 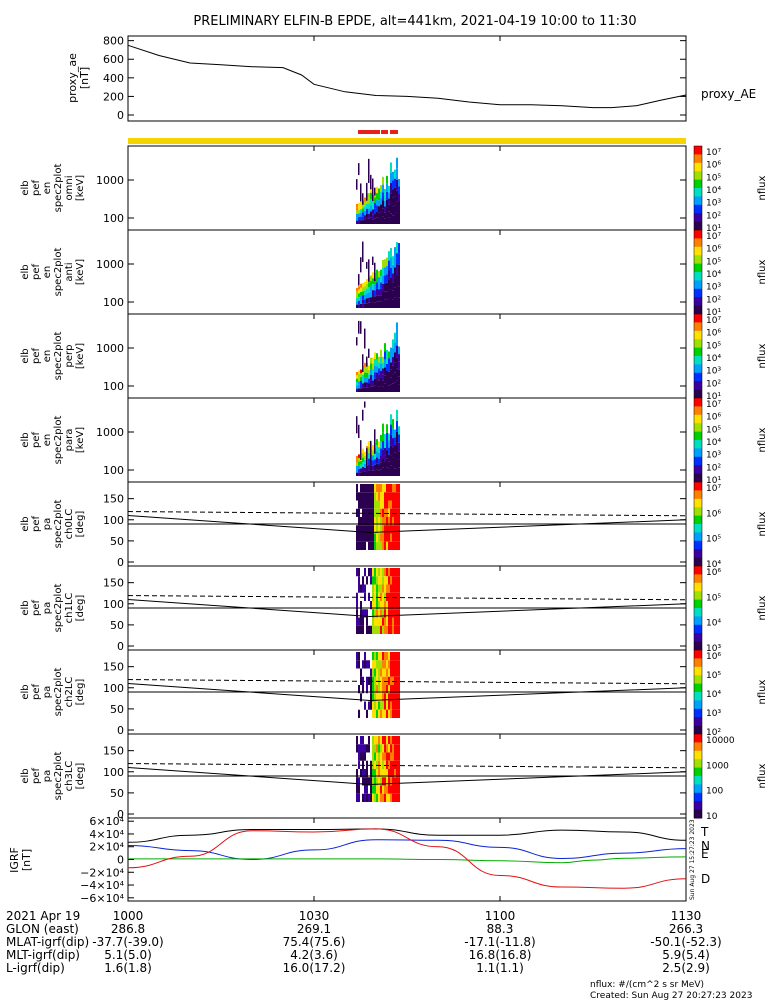 I want to click on colorbar-tick: 10⁷, so click(x=713, y=237).